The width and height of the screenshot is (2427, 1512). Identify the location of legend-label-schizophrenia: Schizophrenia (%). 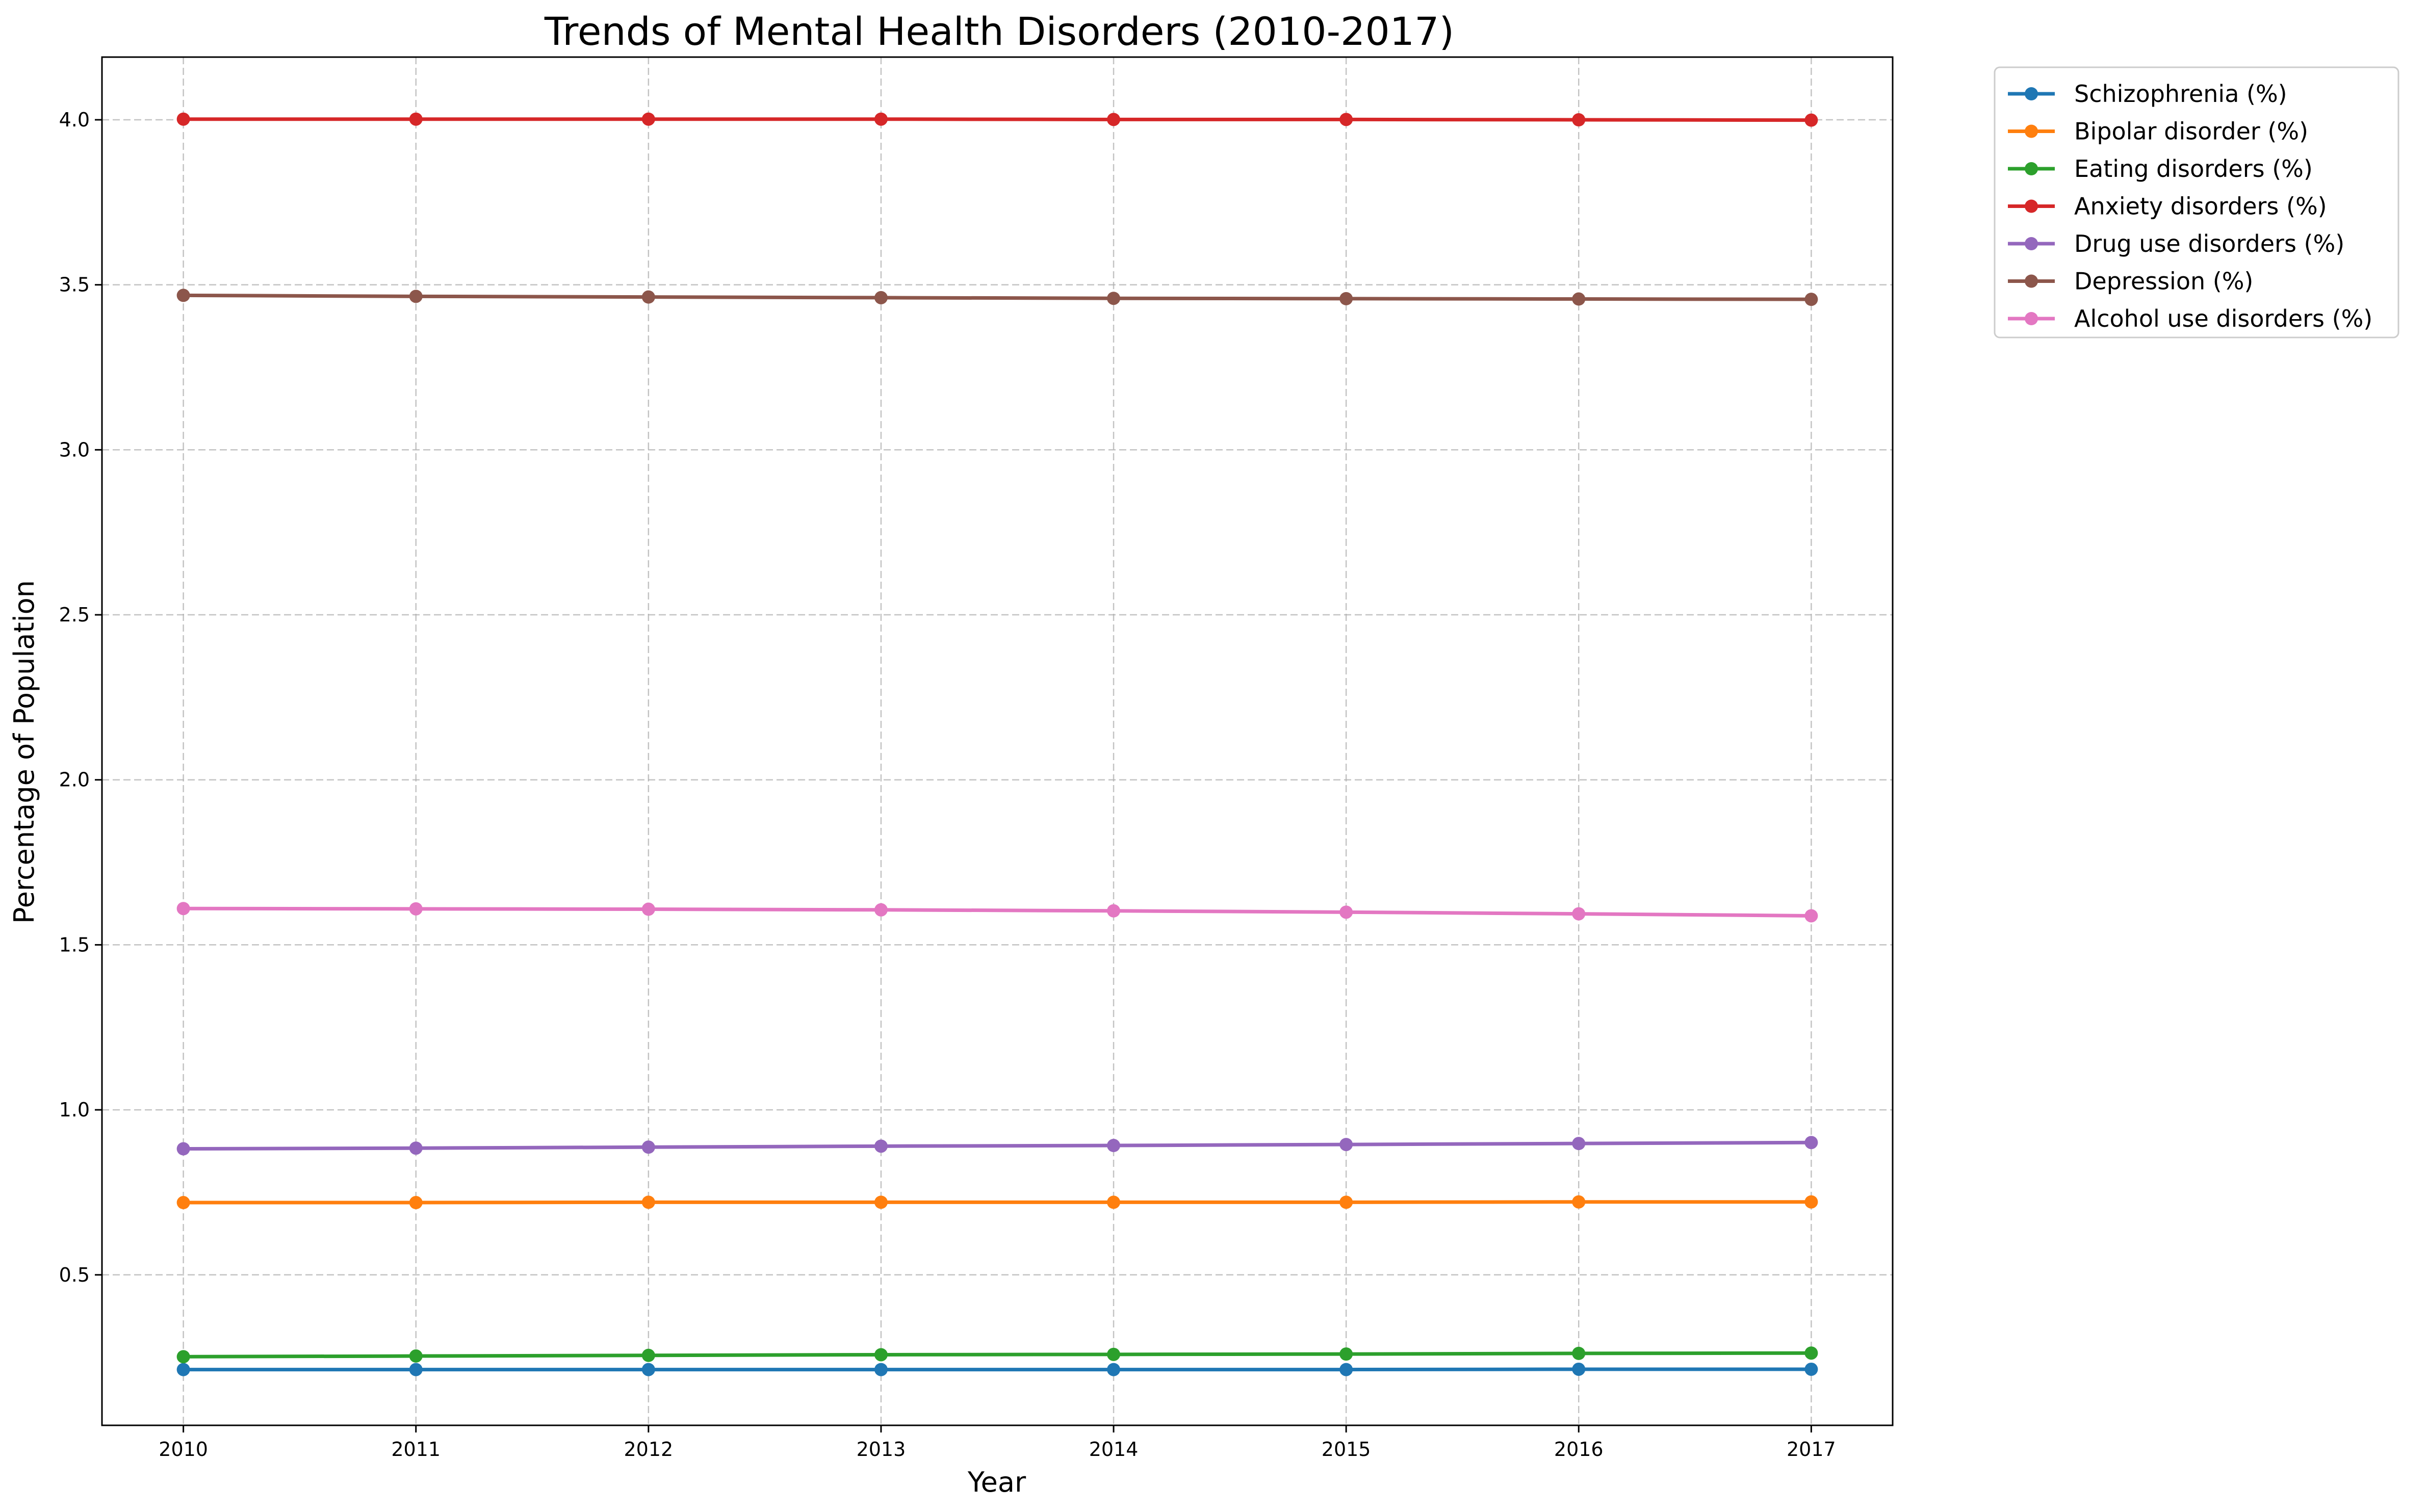
(2180, 94).